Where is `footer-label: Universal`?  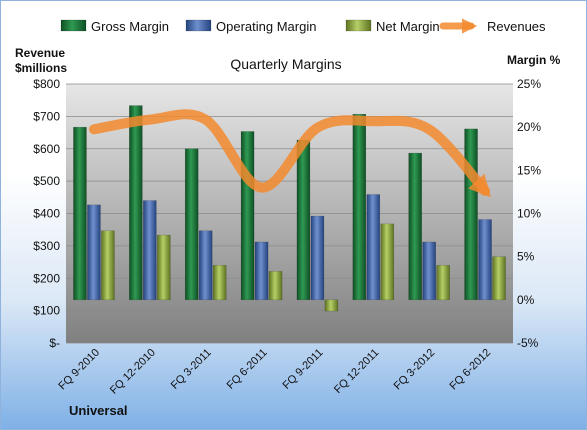 footer-label: Universal is located at coordinates (98, 410).